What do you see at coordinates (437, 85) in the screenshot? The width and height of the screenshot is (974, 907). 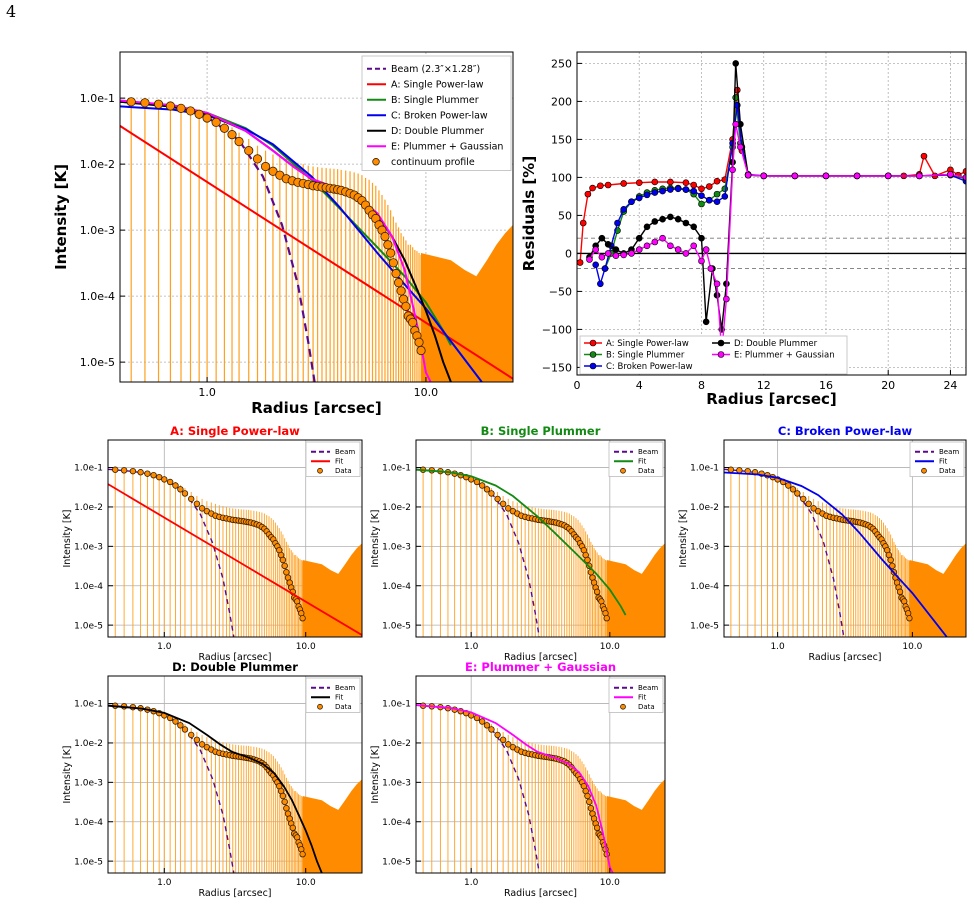 I see `legend-label: A: Single Power-law` at bounding box center [437, 85].